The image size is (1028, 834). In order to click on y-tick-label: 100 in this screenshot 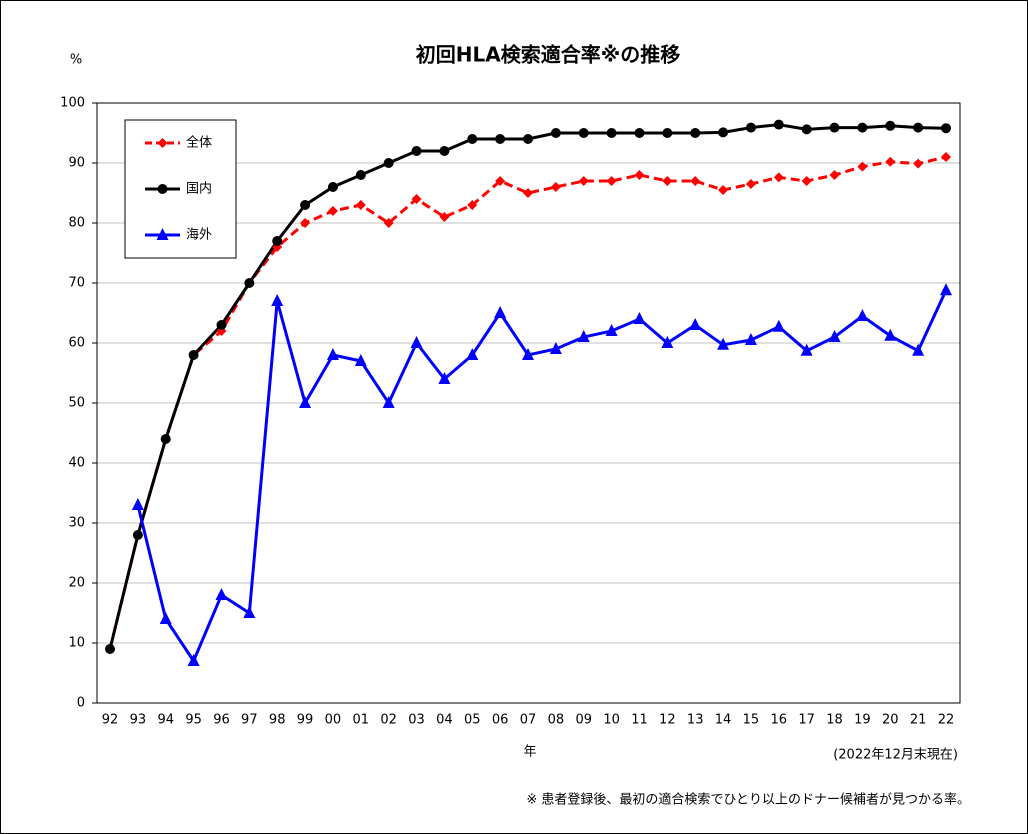, I will do `click(72, 103)`.